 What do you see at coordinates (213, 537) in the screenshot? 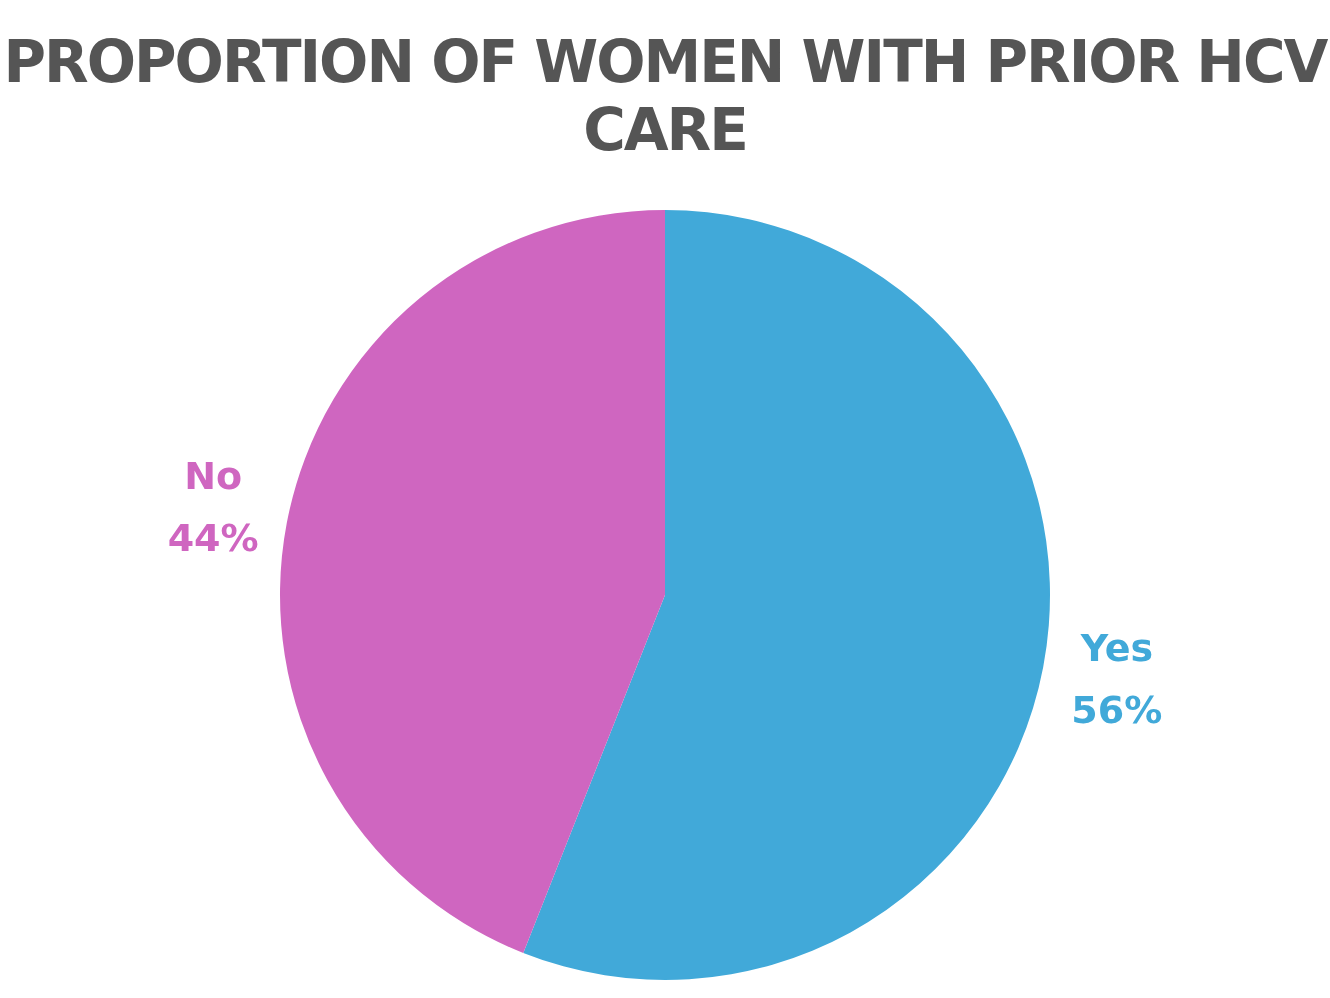
I see `data-label: 44%` at bounding box center [213, 537].